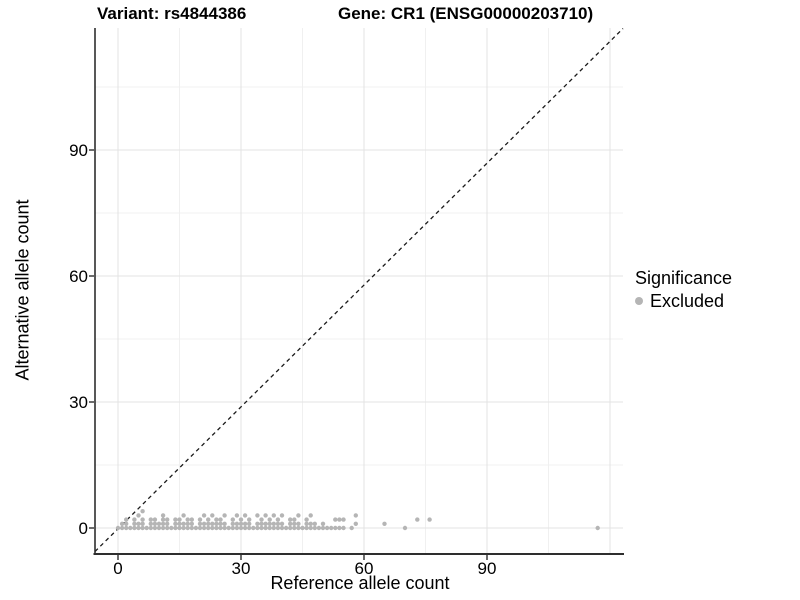  What do you see at coordinates (78, 276) in the screenshot?
I see `y-tick-label: 60` at bounding box center [78, 276].